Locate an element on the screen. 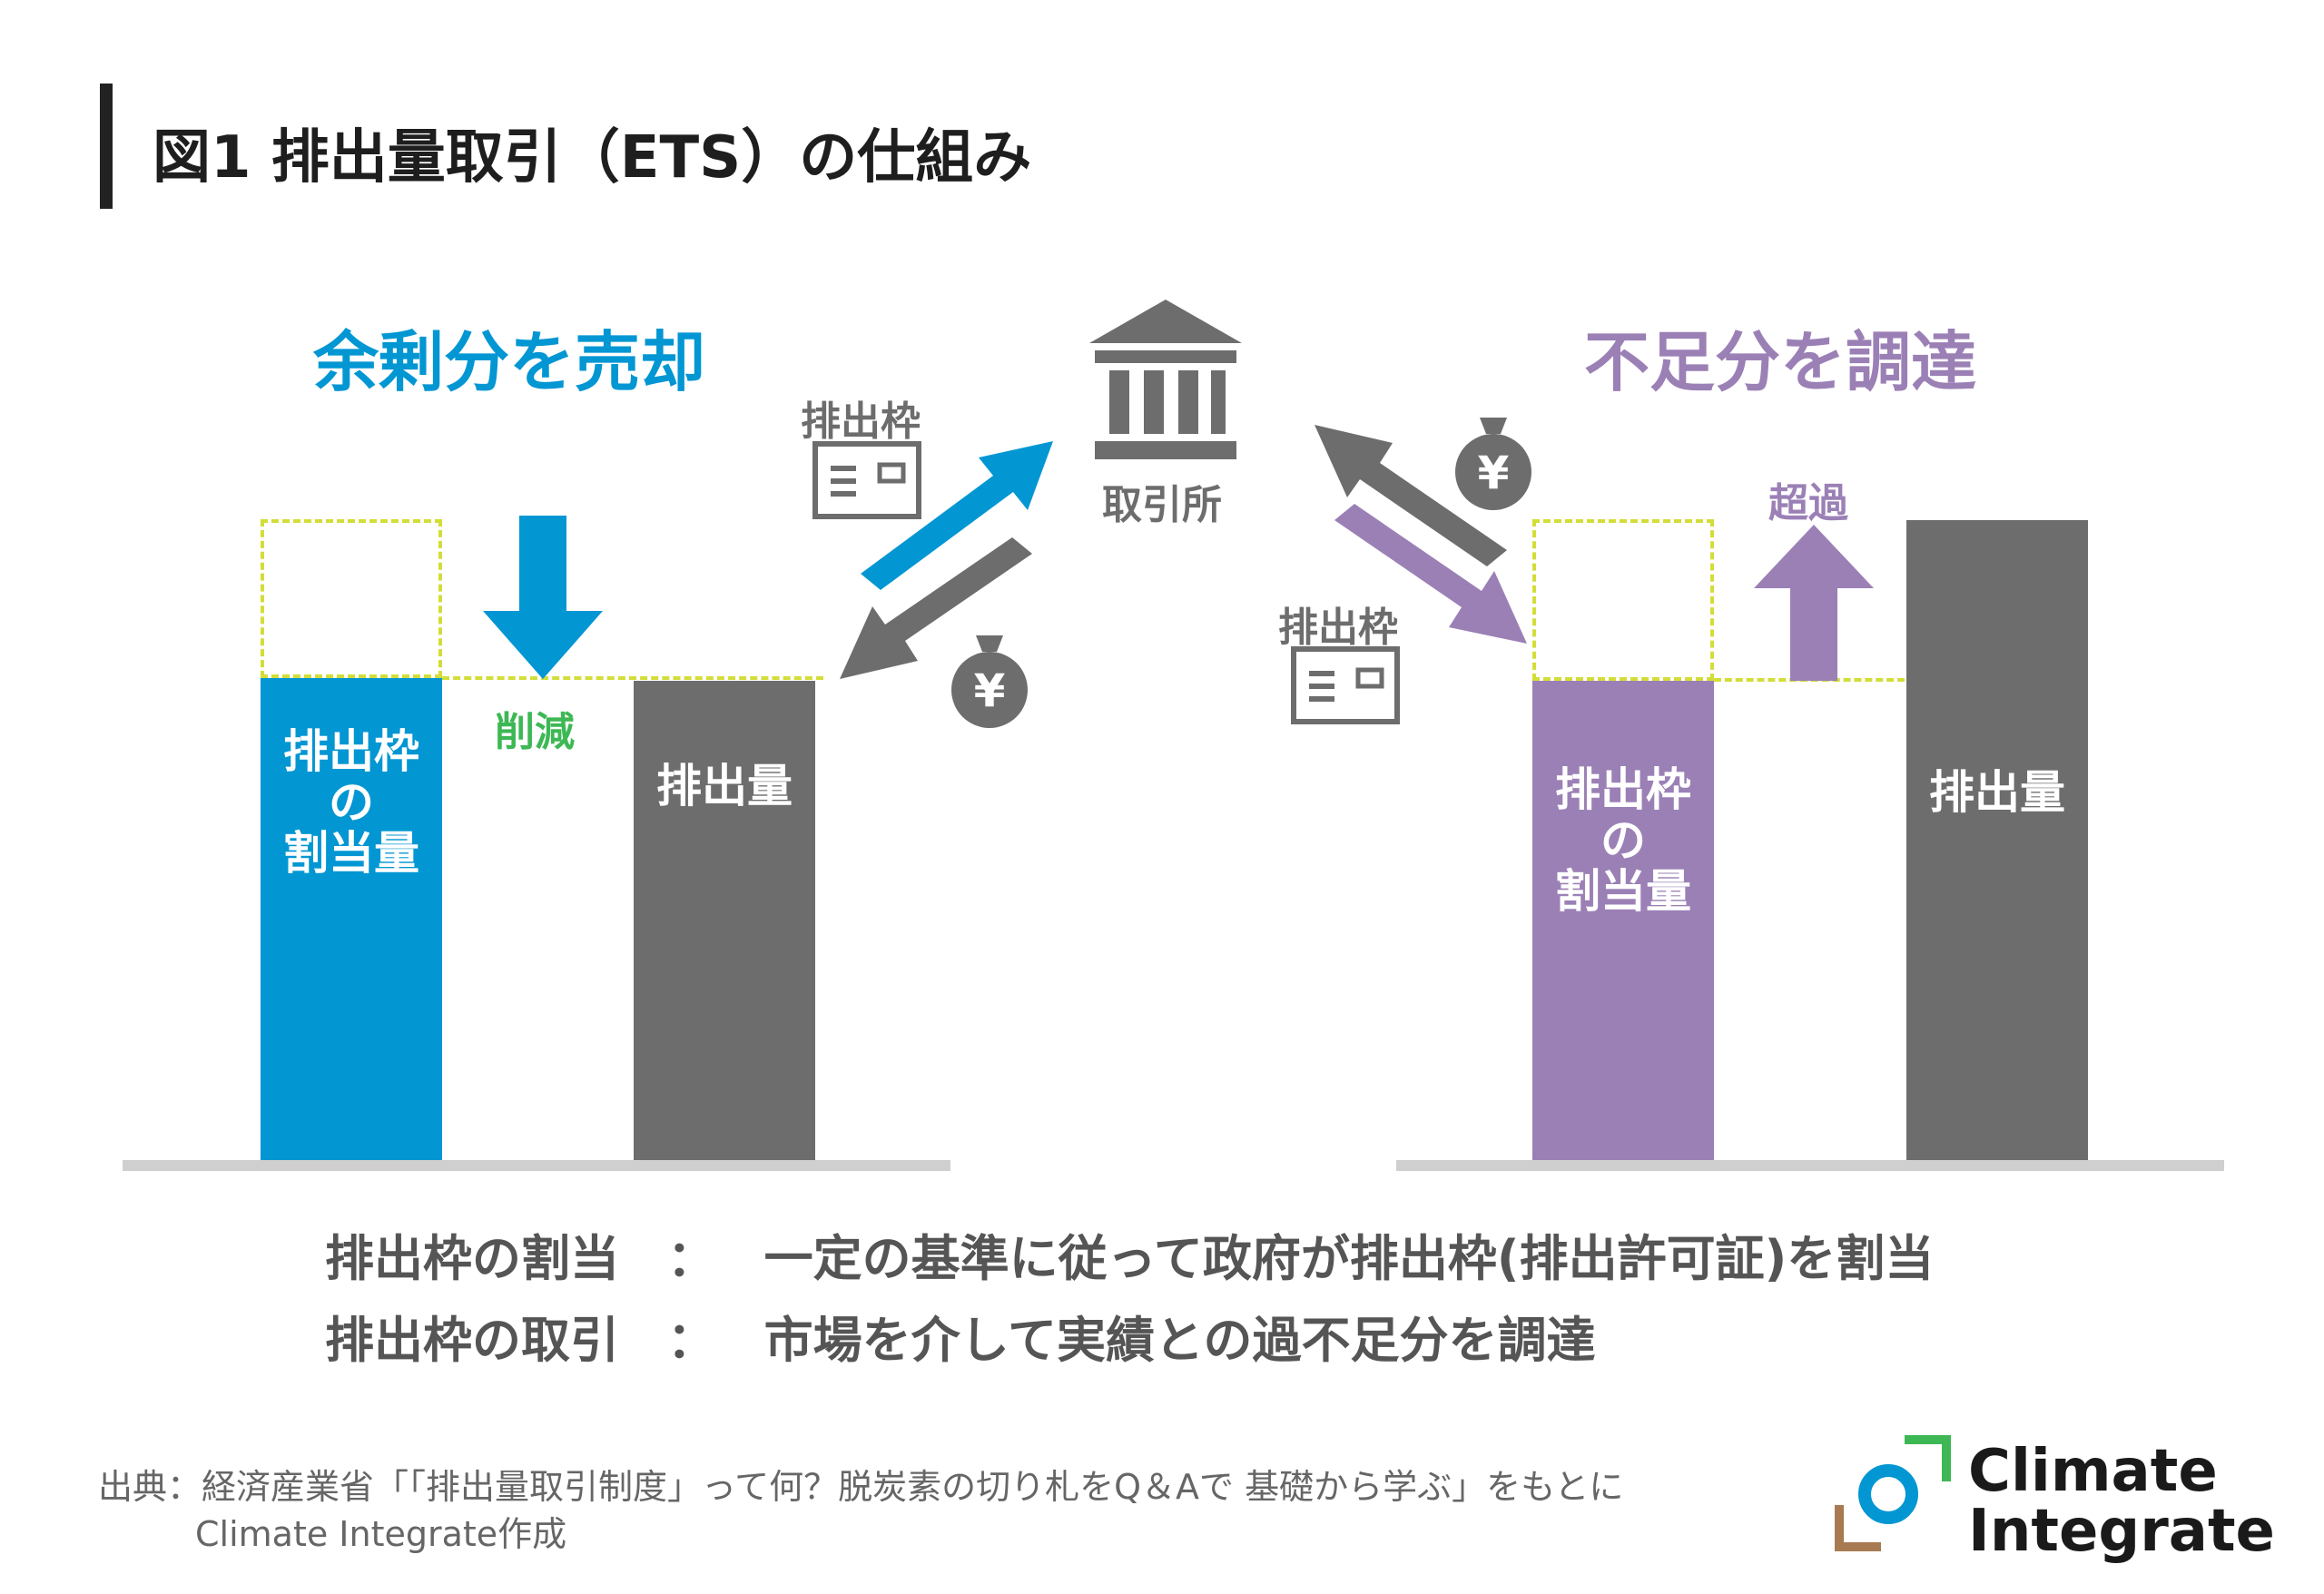 This screenshot has height=1594, width=2324. left-emission-bar is located at coordinates (724, 922).